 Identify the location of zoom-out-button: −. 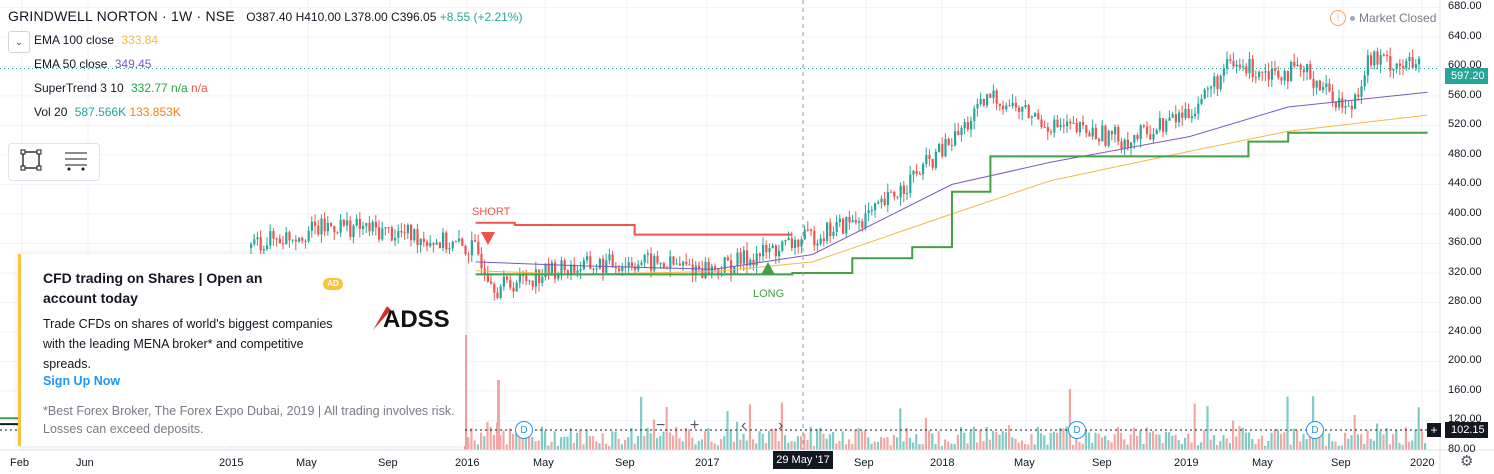
(661, 425).